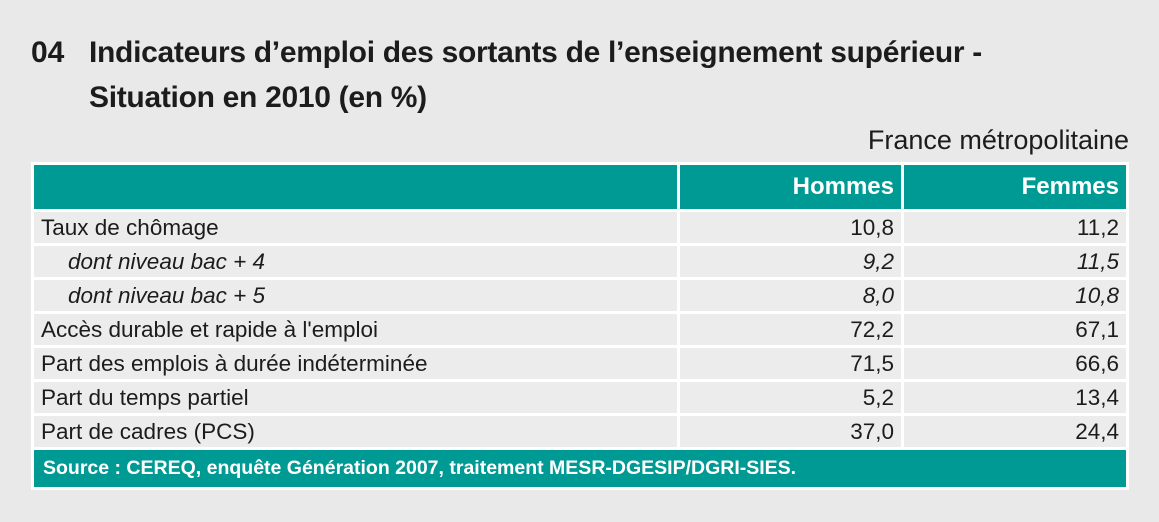 This screenshot has height=522, width=1159. What do you see at coordinates (1015, 363) in the screenshot?
I see `row-value-femmes: 66,6` at bounding box center [1015, 363].